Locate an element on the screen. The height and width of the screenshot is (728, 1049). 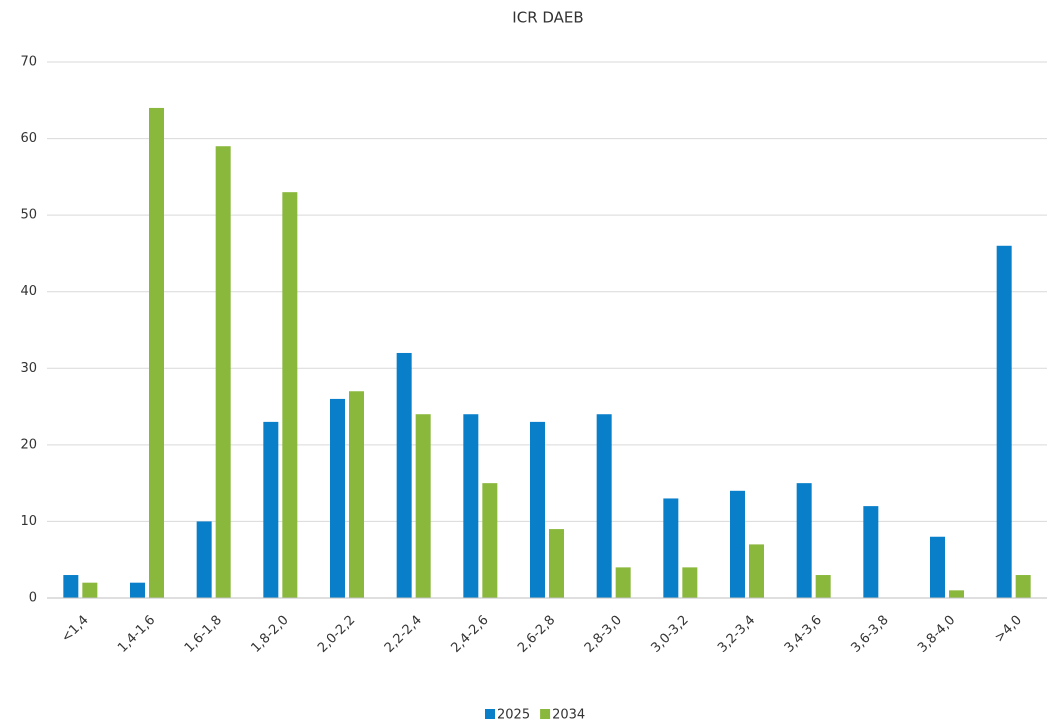
y-tick-label: 20 is located at coordinates (28, 444).